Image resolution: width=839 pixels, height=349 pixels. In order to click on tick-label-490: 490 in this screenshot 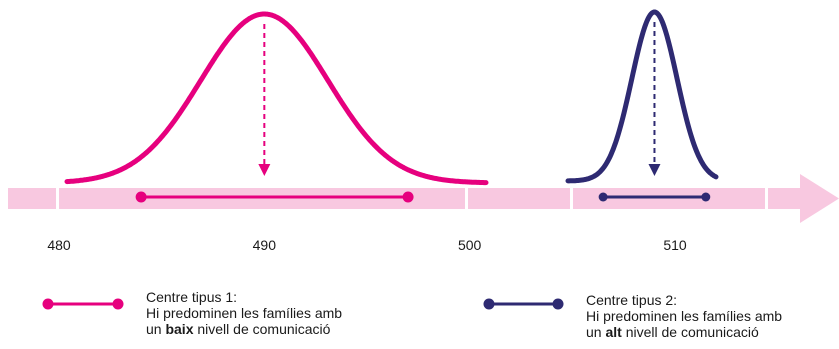, I will do `click(265, 245)`.